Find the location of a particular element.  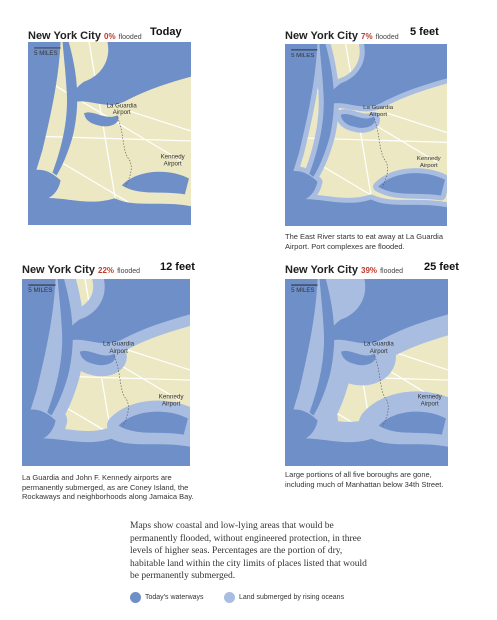

legend-label: Land submerged by rising oceans is located at coordinates (292, 597).